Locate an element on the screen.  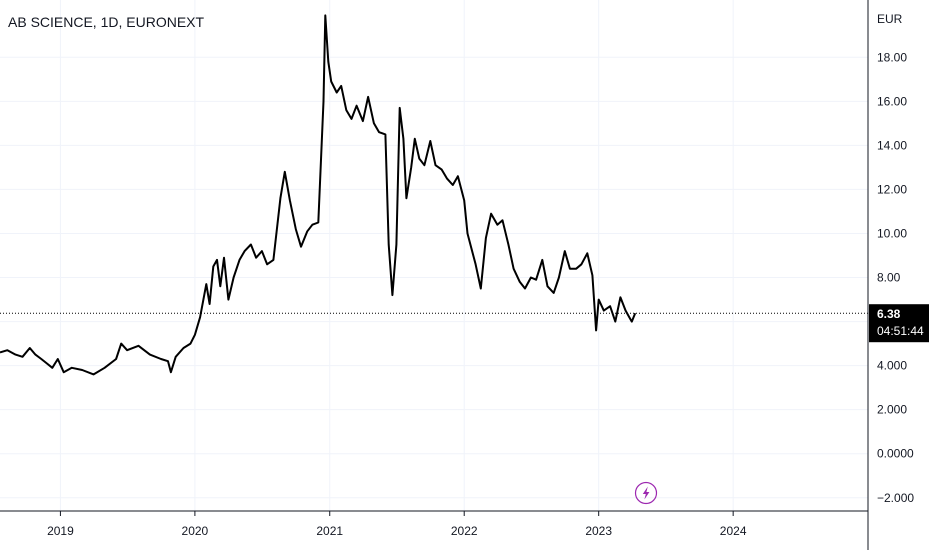
lightning-icon-circle is located at coordinates (646, 493).